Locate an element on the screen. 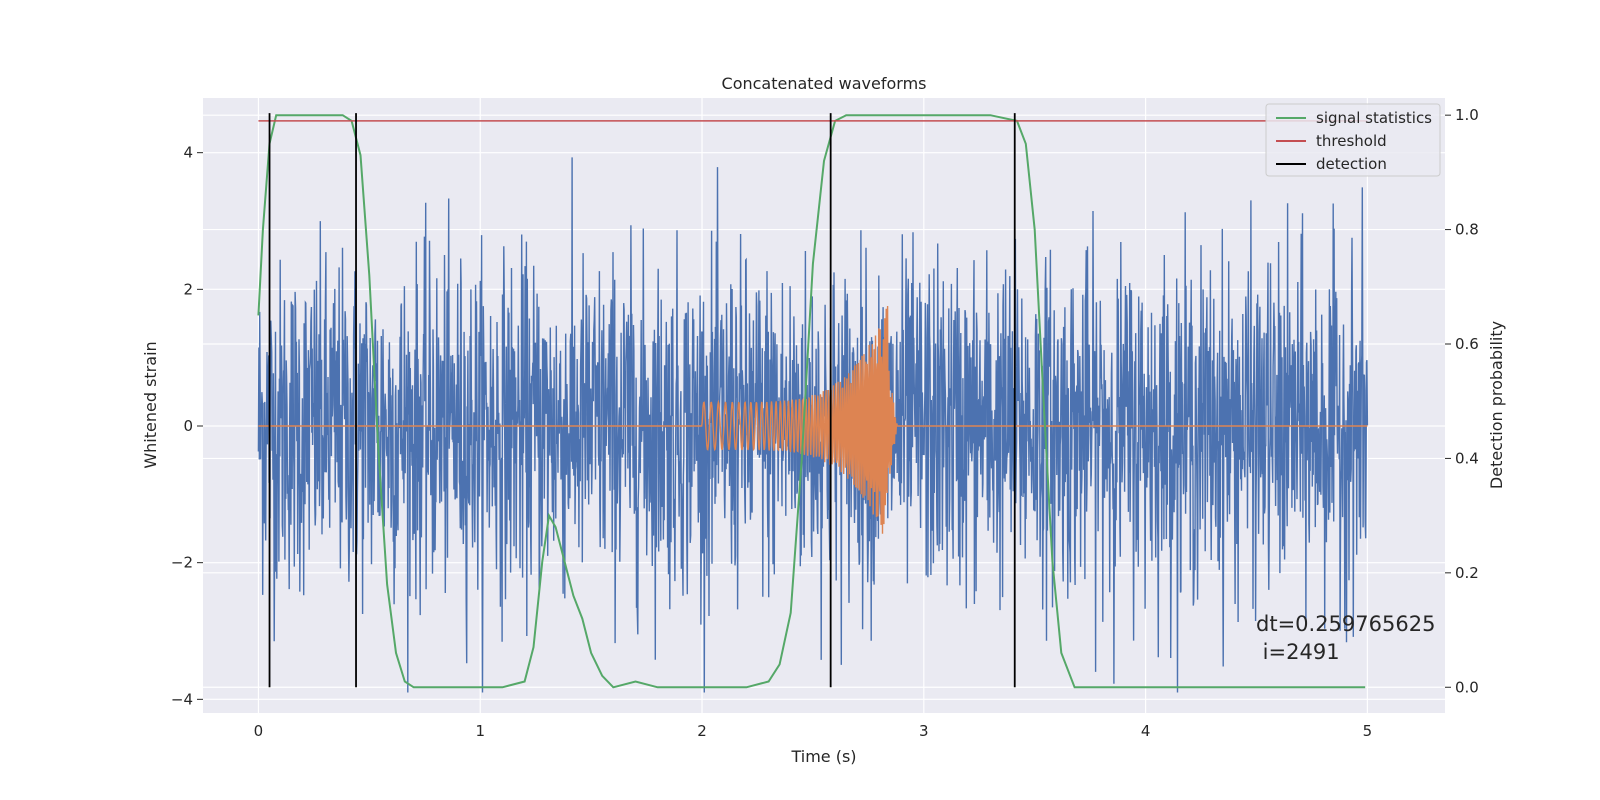 Image resolution: width=1600 pixels, height=800 pixels. x-tick-label: 4 is located at coordinates (1146, 731).